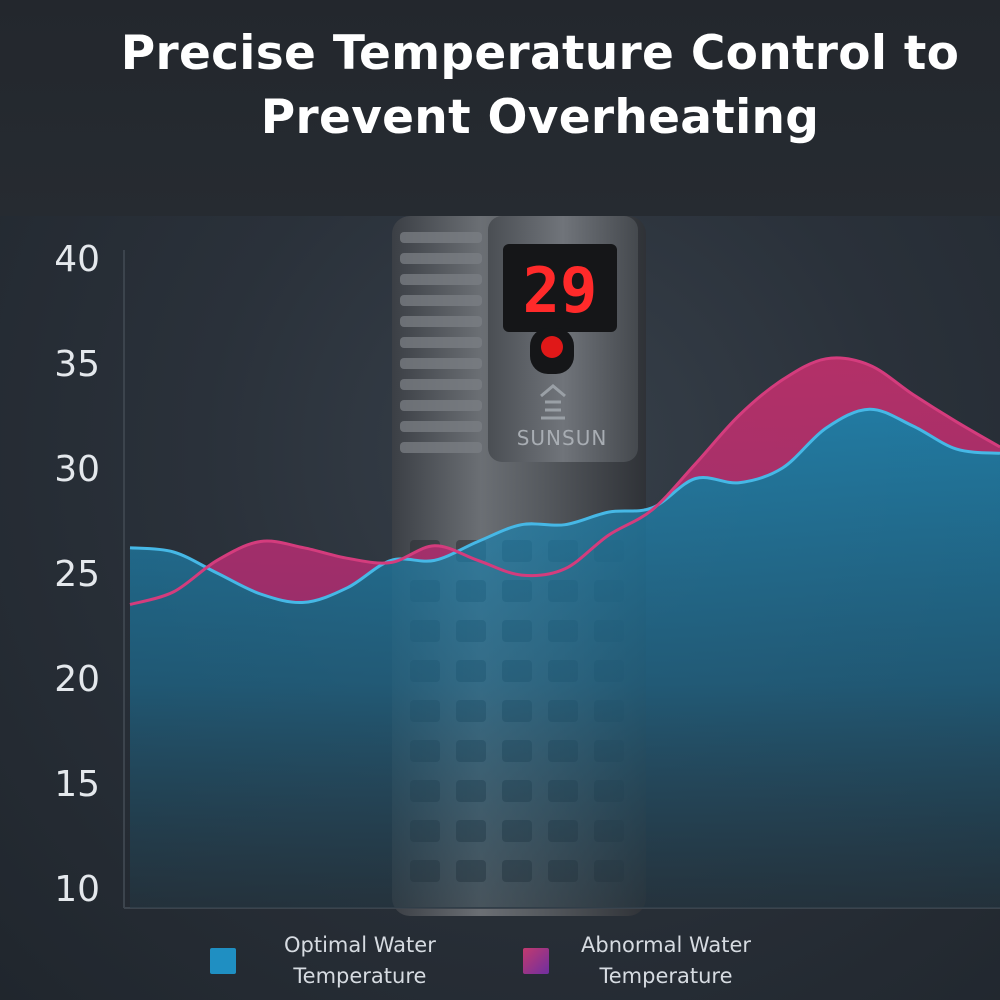 The image size is (1000, 1000). What do you see at coordinates (553, 402) in the screenshot?
I see `house-logo-icon` at bounding box center [553, 402].